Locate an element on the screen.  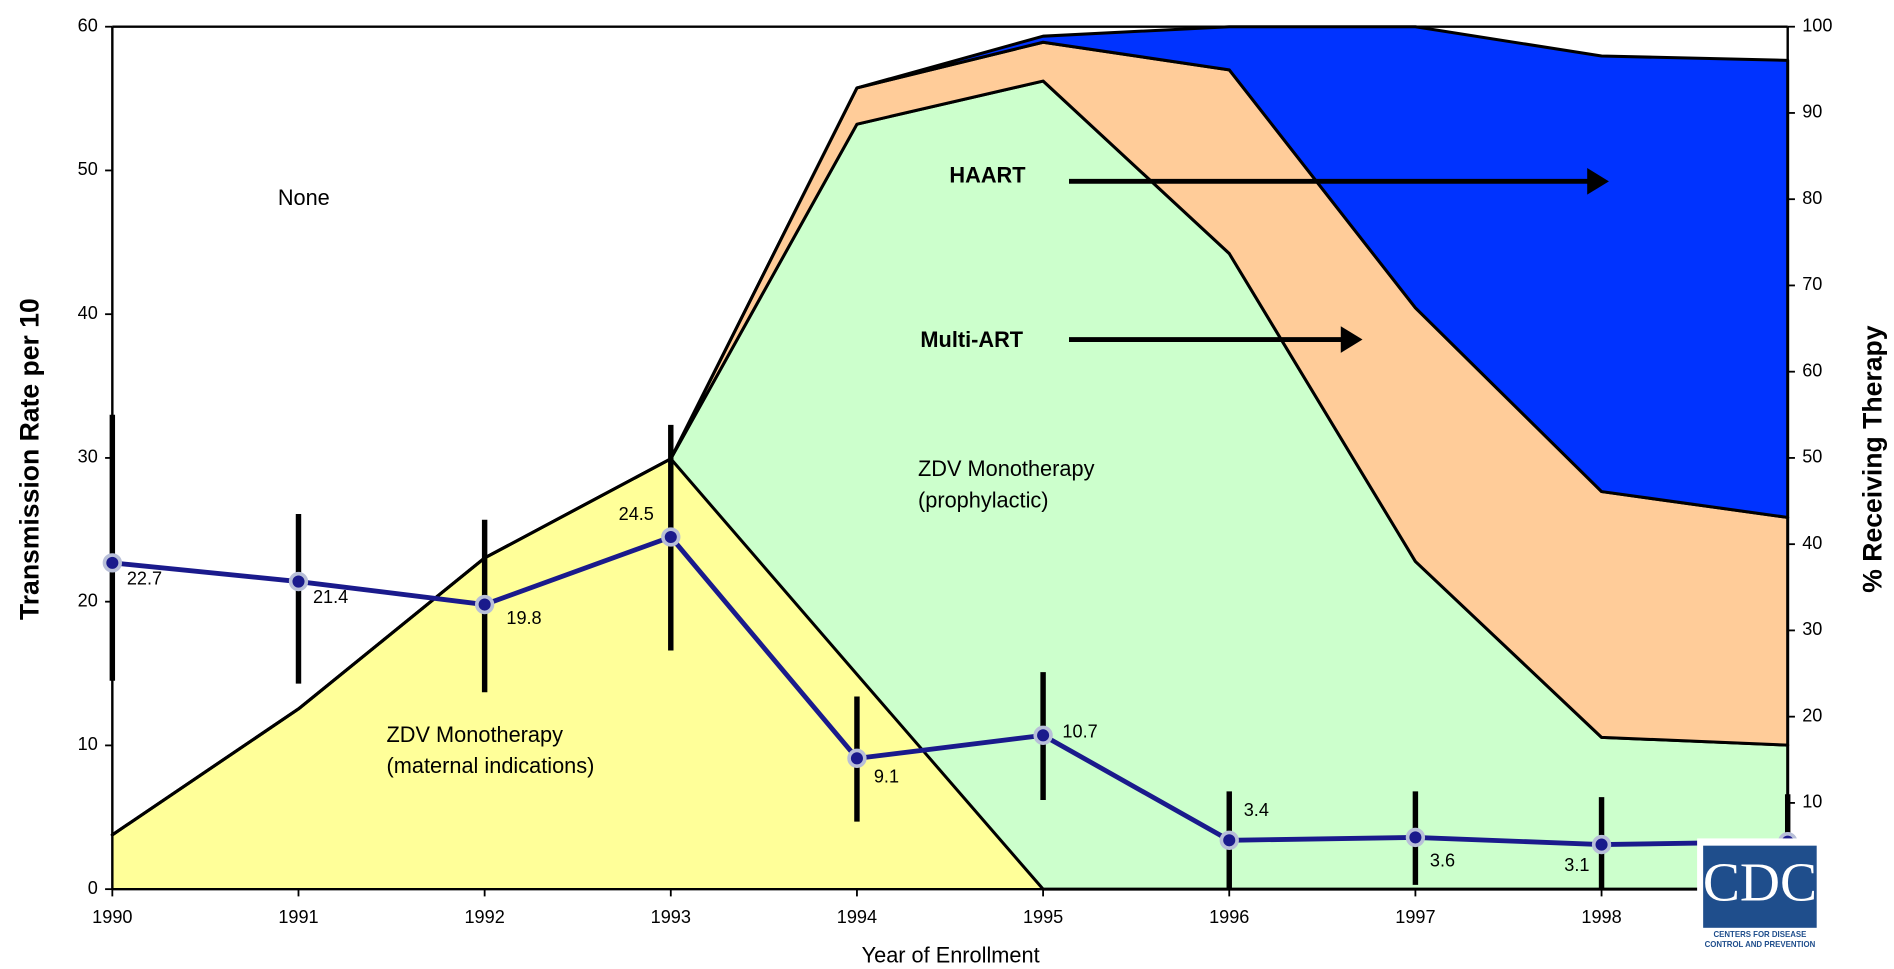
y-tick-label: 20 is located at coordinates (88, 600).